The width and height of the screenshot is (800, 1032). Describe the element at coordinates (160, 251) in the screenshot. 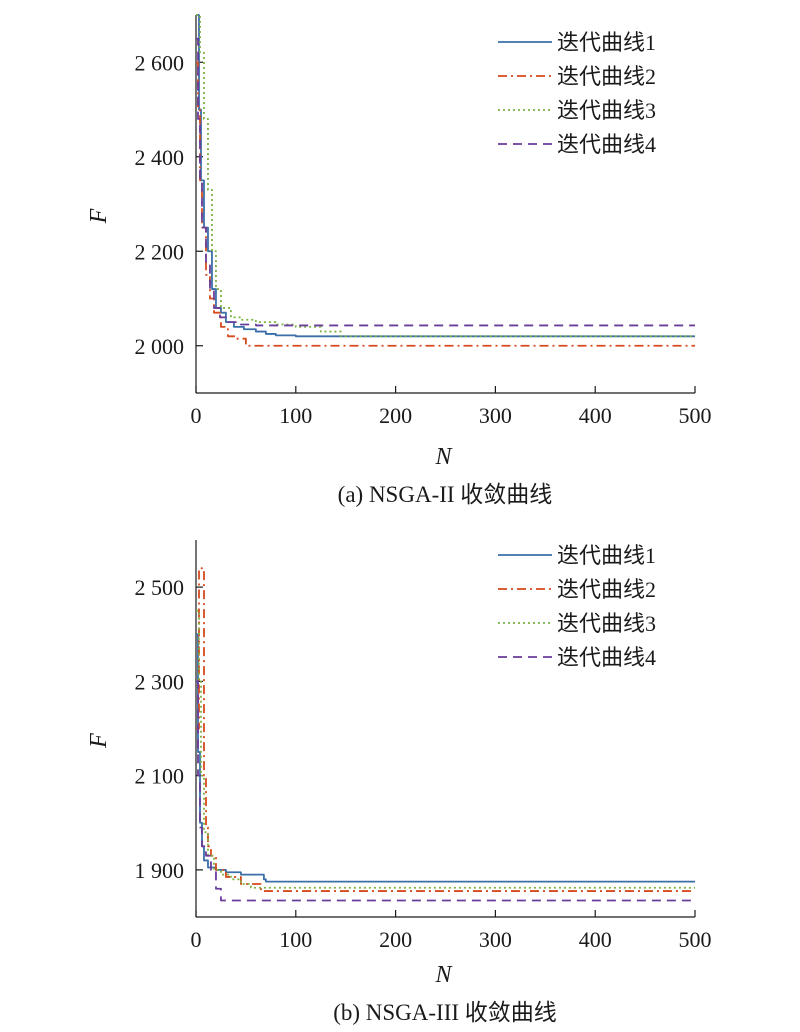

I see `y-tick-label: 2 200` at that location.